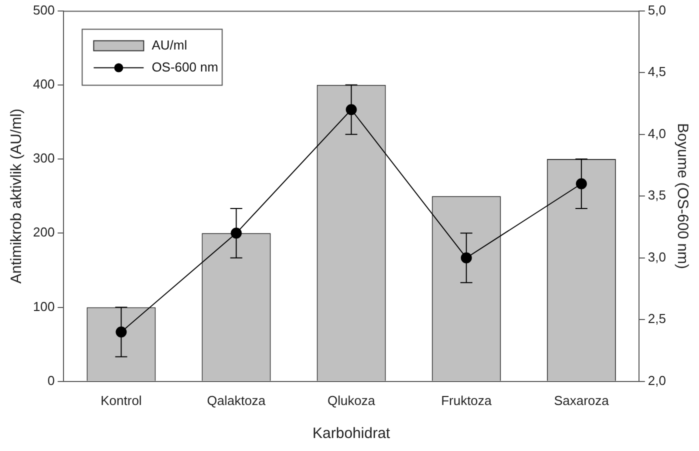  What do you see at coordinates (17, 196) in the screenshot?
I see `y-axis-title: Antimikrob aktivlik (AU/ml)` at bounding box center [17, 196].